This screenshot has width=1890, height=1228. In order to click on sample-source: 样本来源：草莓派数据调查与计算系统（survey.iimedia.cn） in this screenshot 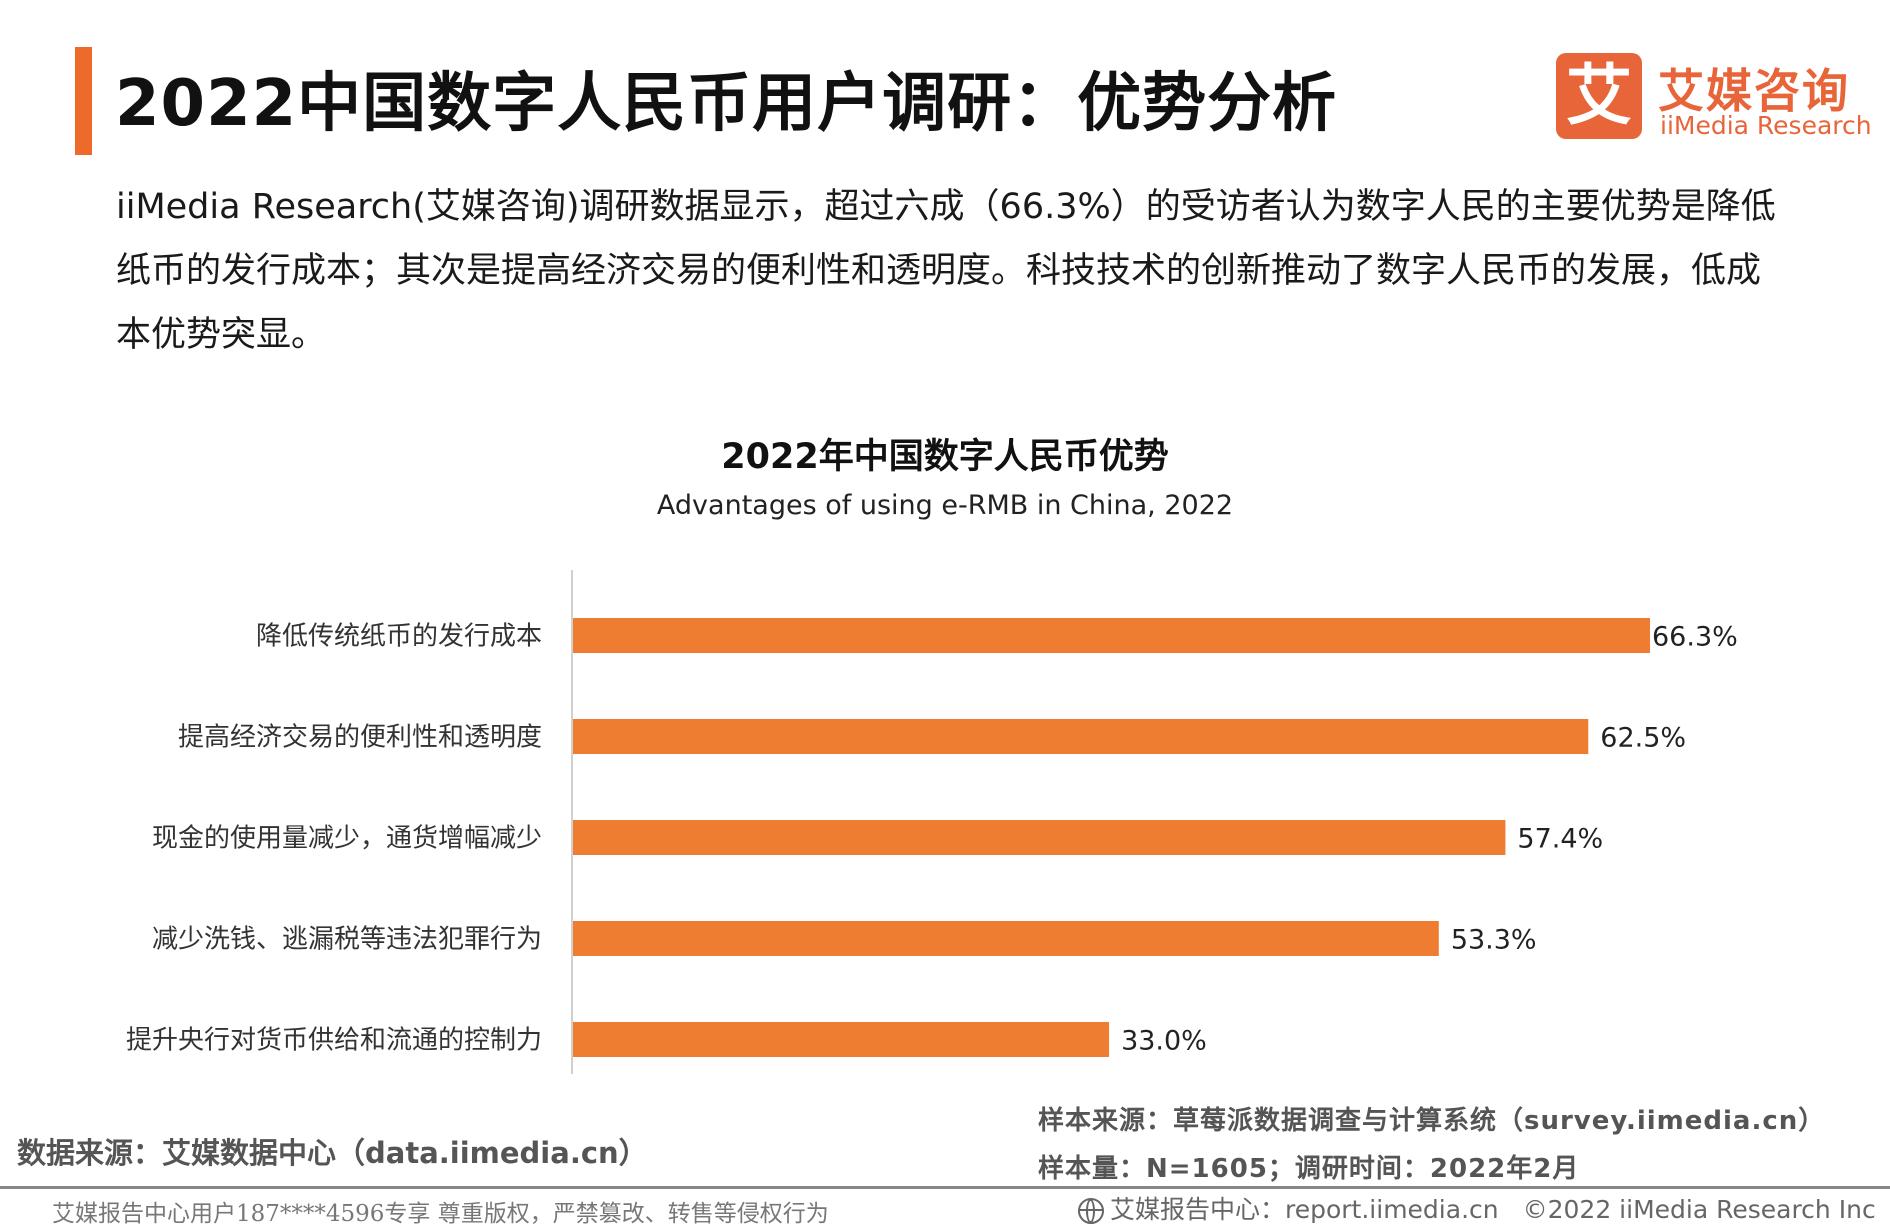, I will do `click(1432, 1121)`.